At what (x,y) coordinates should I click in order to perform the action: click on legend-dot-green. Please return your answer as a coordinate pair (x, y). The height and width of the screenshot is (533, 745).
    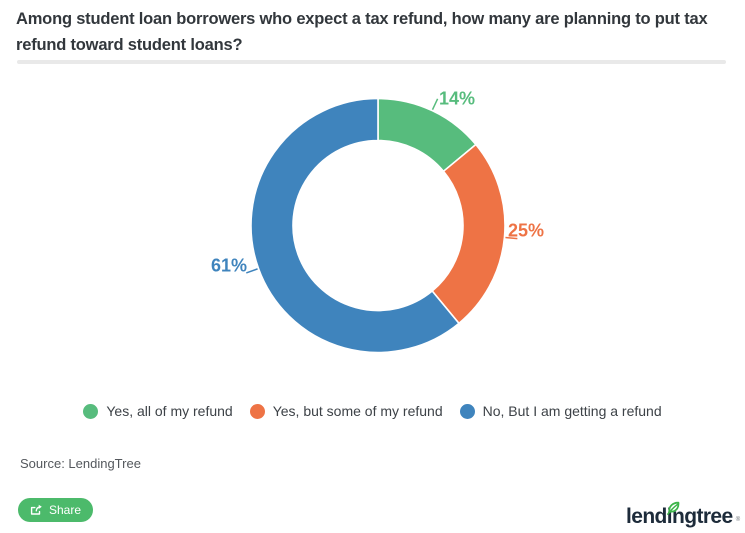
    Looking at the image, I should click on (91, 411).